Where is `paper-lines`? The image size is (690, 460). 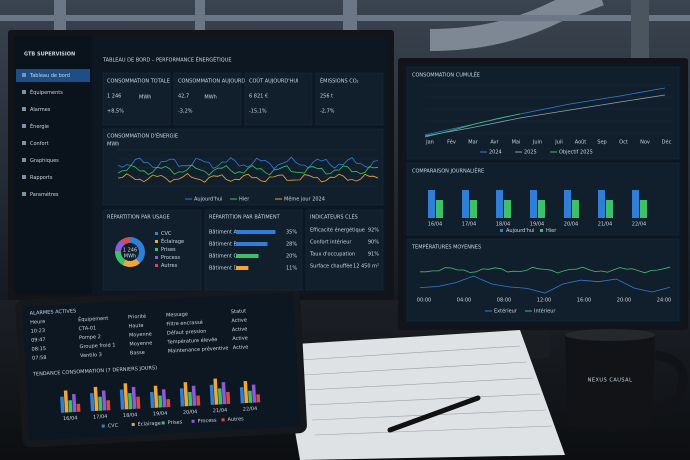 paper-lines is located at coordinates (426, 390).